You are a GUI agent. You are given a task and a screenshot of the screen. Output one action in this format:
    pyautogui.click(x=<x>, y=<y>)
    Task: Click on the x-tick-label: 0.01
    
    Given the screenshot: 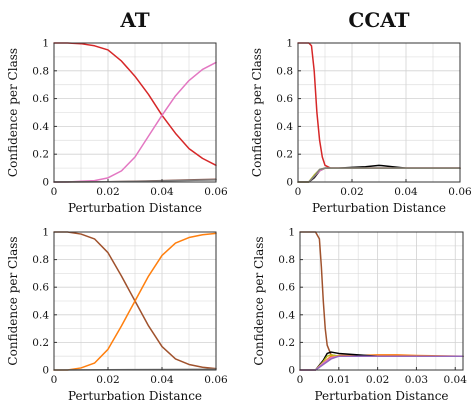 What is the action you would take?
    pyautogui.click(x=338, y=380)
    